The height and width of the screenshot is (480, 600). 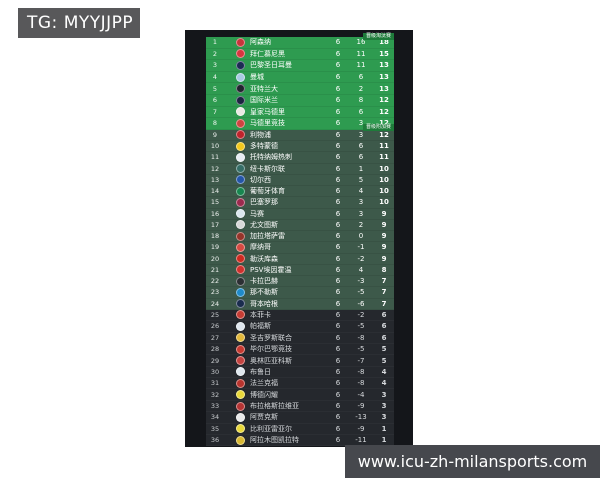 I want to click on table-row: 22 卡拉巴赫 6 -3 7, so click(x=300, y=282).